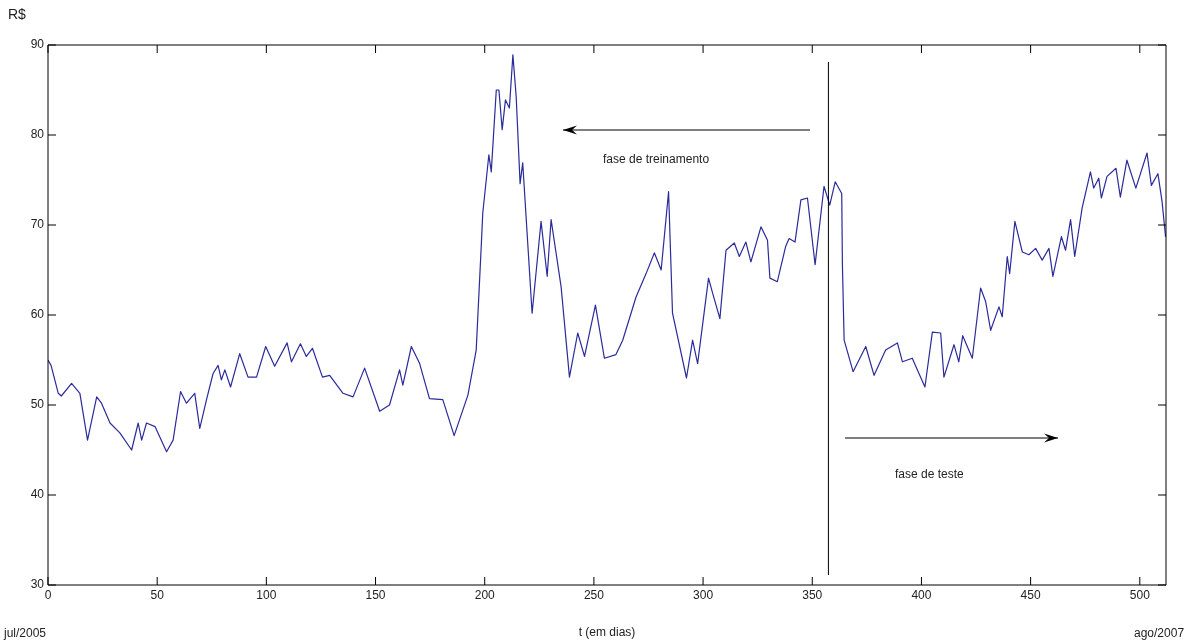 This screenshot has height=644, width=1185. What do you see at coordinates (37, 224) in the screenshot?
I see `y-tick-label: 70` at bounding box center [37, 224].